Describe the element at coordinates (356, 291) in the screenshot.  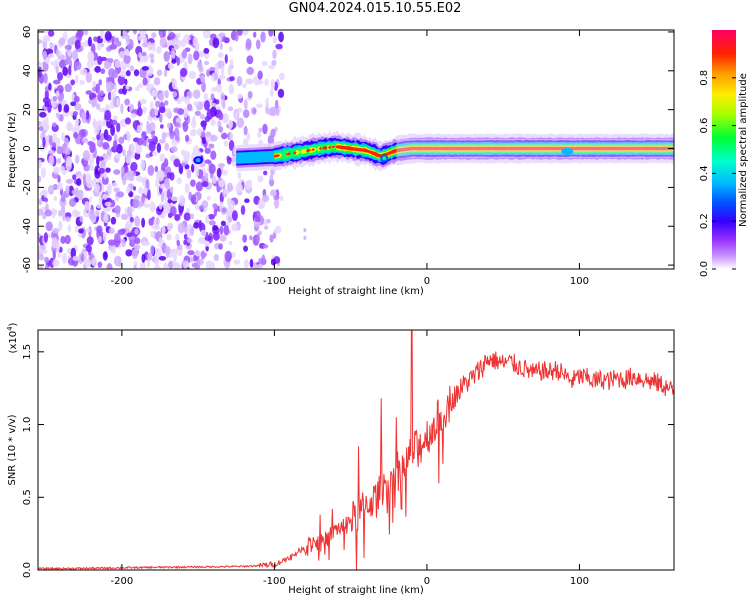
I see `spectrogram-x-label: Height of straight line (km)` at that location.